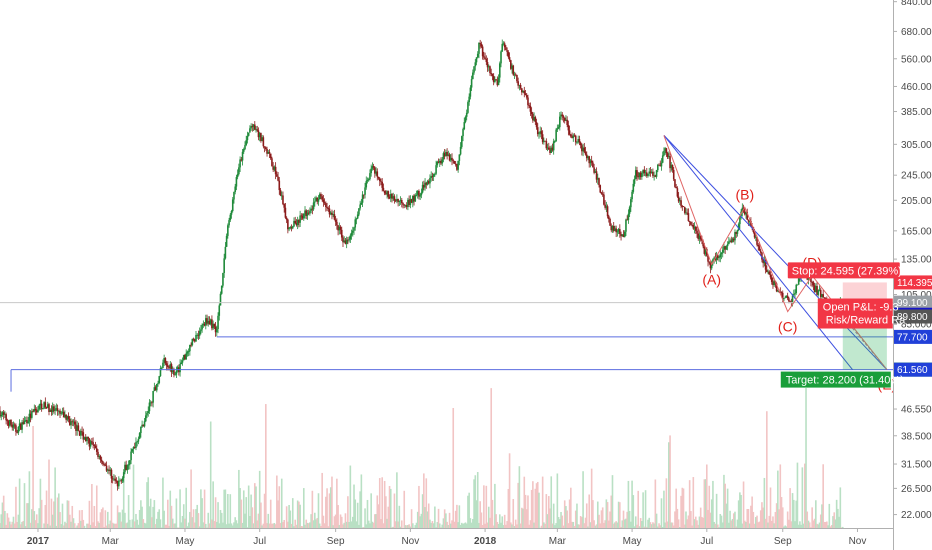 The height and width of the screenshot is (550, 932). Describe the element at coordinates (916, 112) in the screenshot. I see `price-tick-label: 385.000` at that location.